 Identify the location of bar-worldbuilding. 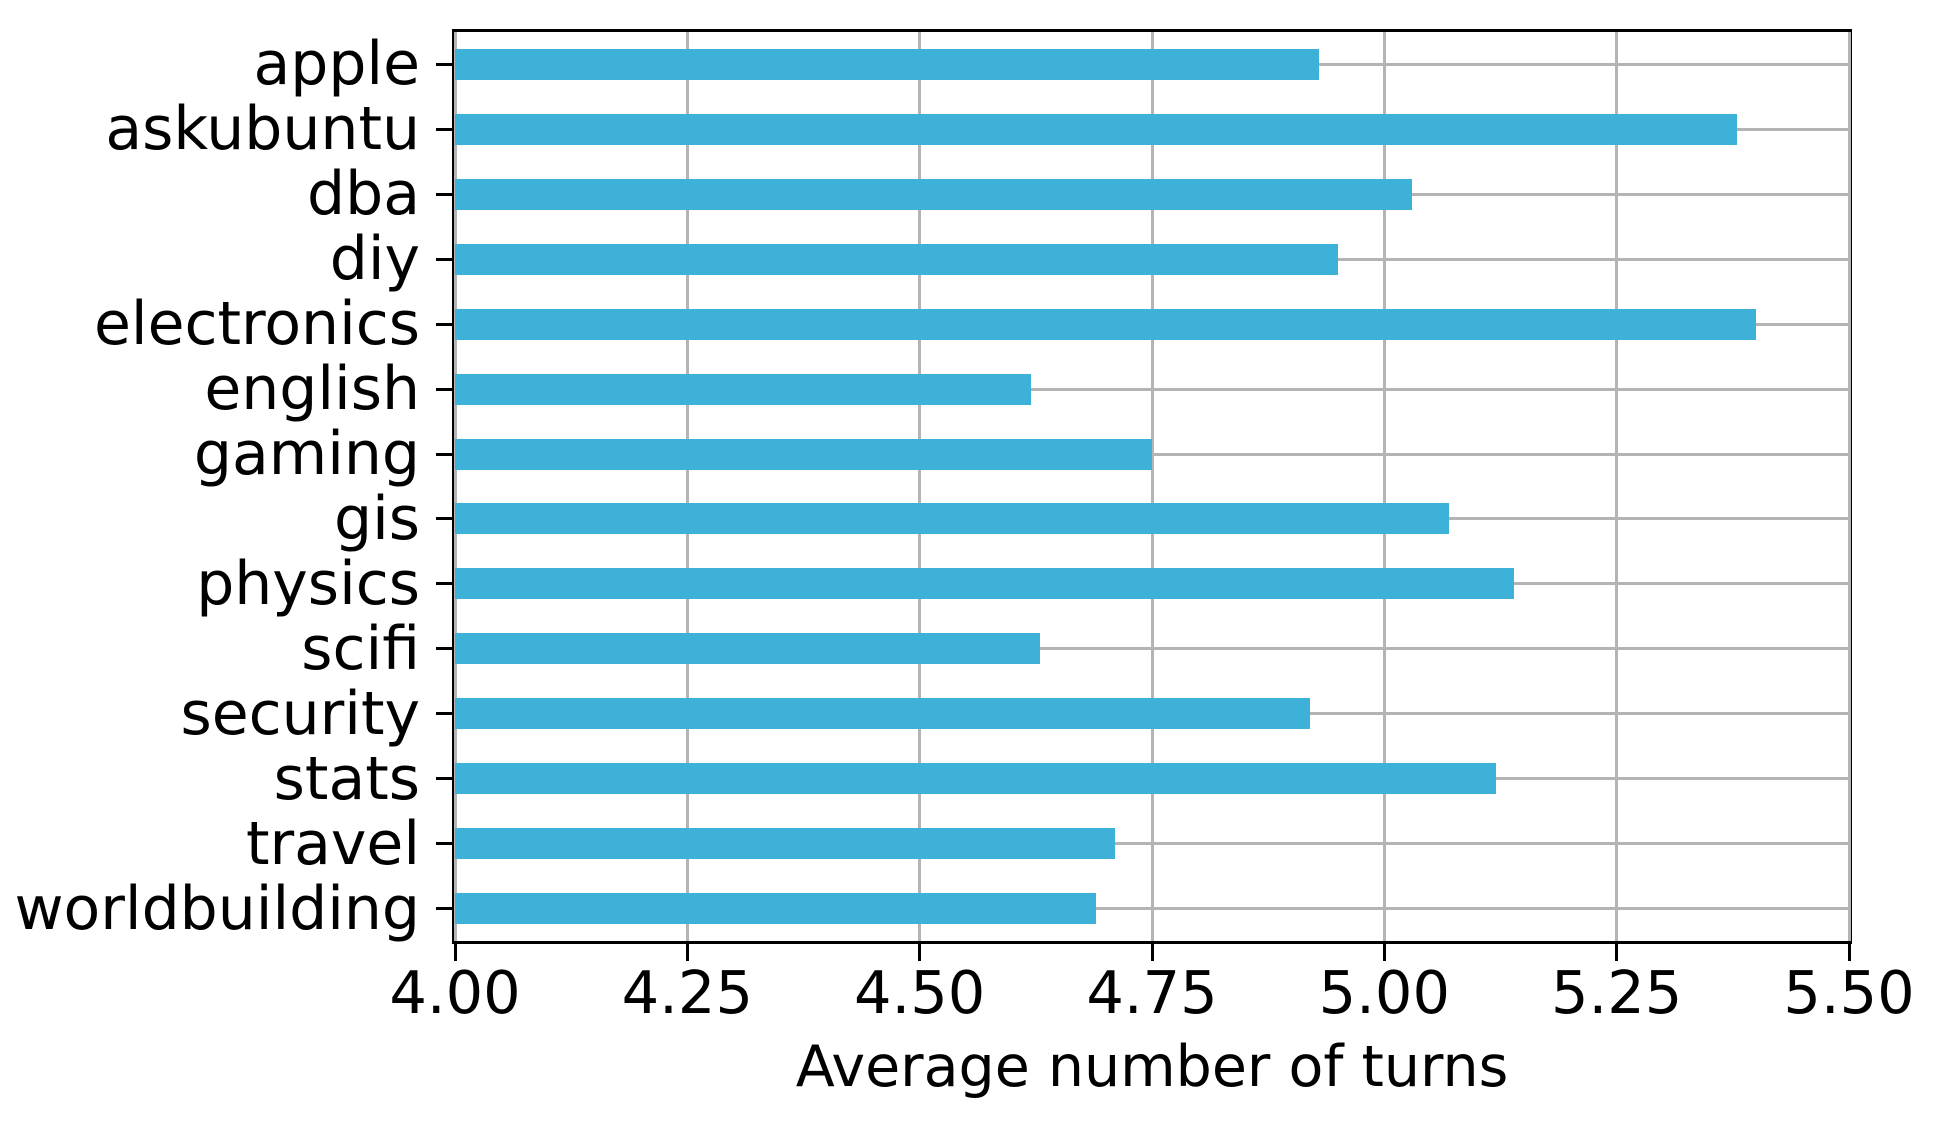
(776, 909).